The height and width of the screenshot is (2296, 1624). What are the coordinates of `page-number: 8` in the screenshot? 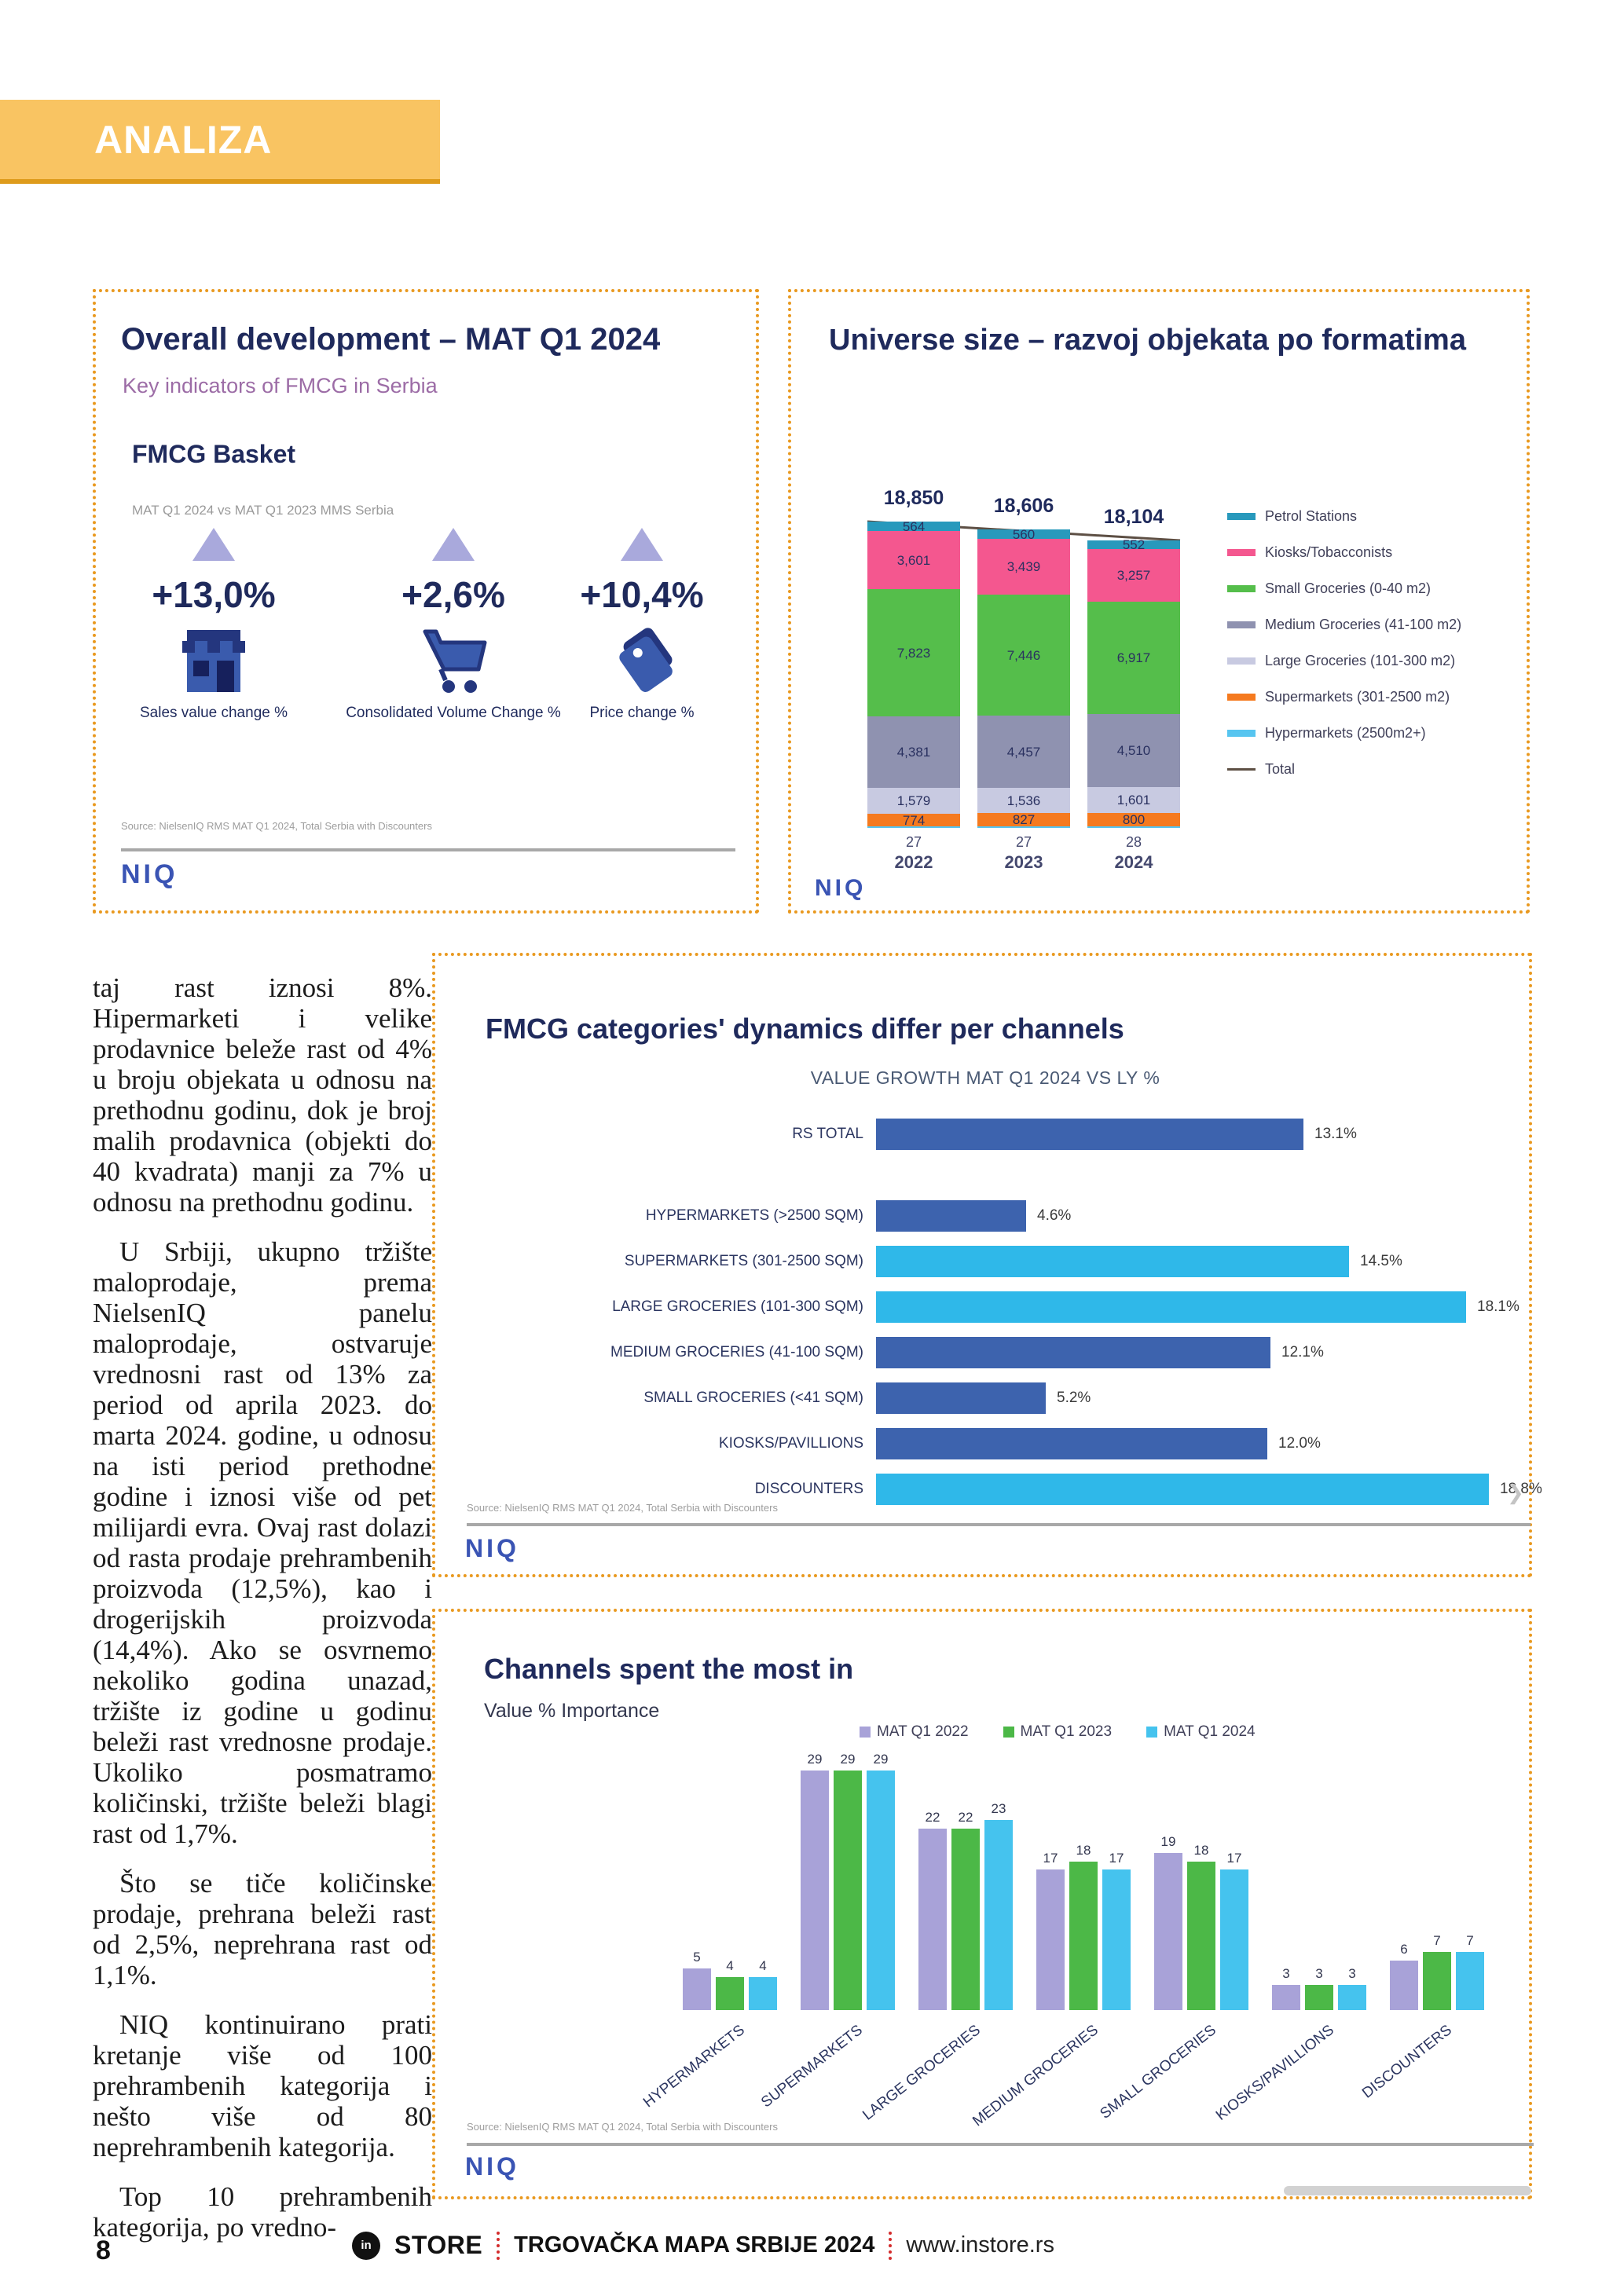 It's located at (104, 2250).